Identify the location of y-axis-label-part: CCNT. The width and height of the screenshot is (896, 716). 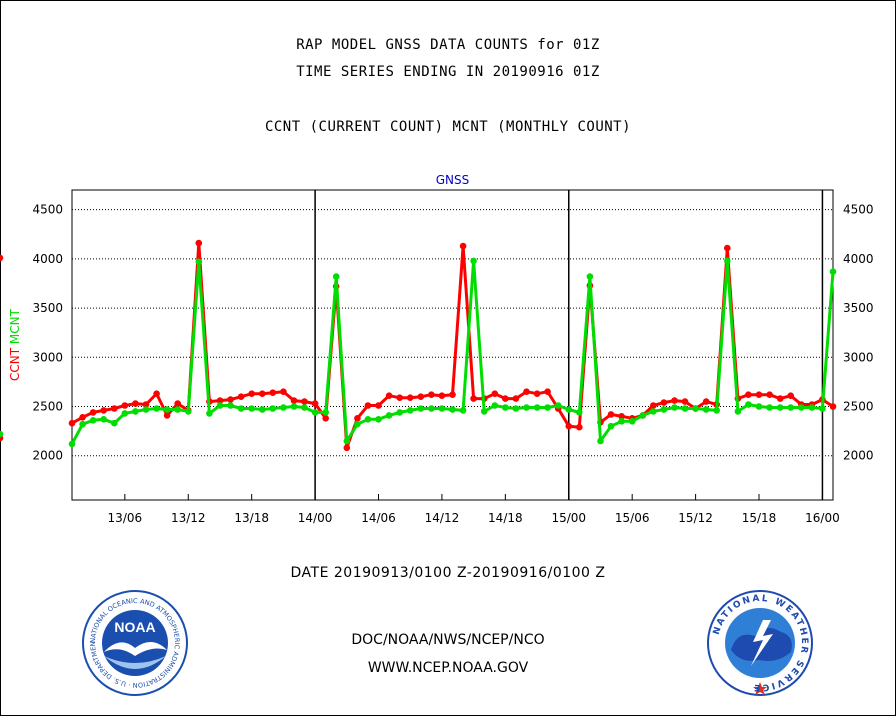
(15, 364).